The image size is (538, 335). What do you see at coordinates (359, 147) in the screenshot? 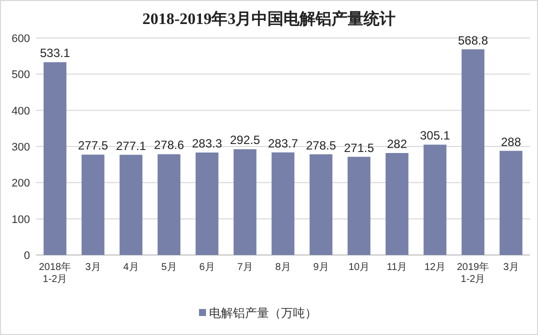
I see `data-label: 271.5` at bounding box center [359, 147].